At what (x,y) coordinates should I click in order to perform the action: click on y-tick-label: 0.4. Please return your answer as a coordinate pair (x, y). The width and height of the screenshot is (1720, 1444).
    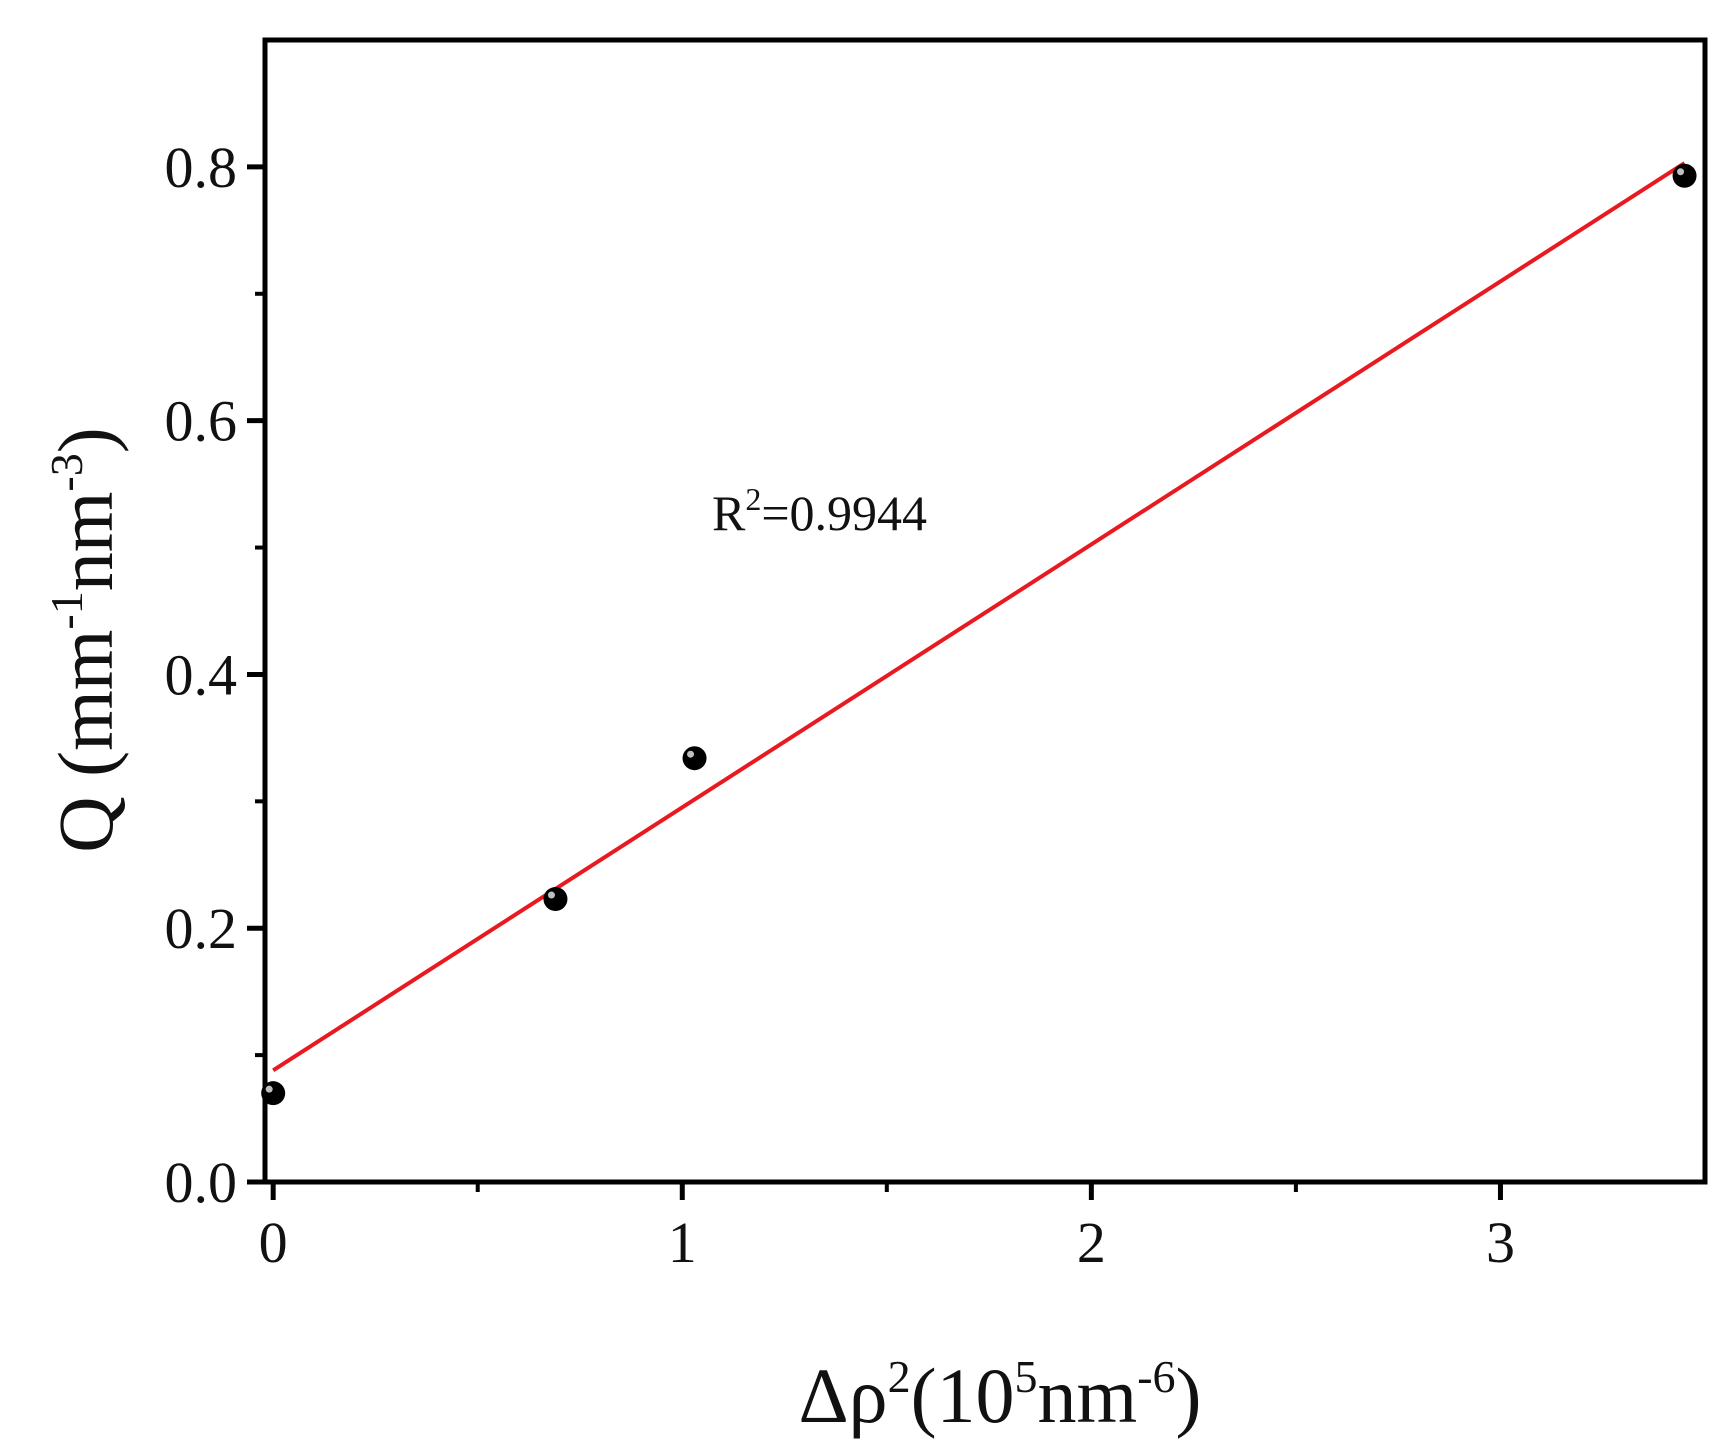
    Looking at the image, I should click on (201, 674).